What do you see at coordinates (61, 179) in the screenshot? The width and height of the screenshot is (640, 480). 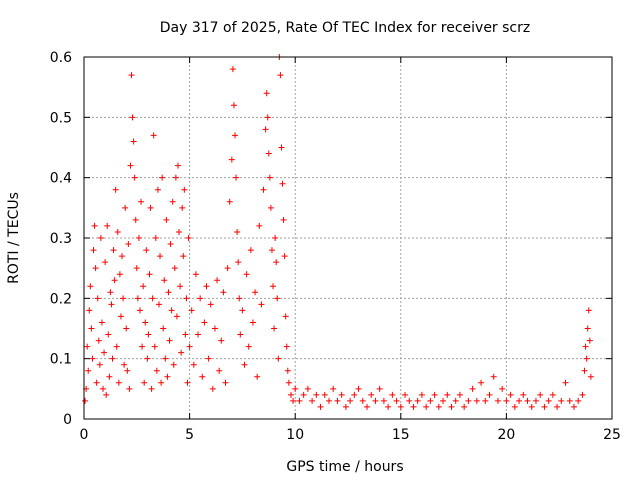 I see `y-tick-label: 0.4` at bounding box center [61, 179].